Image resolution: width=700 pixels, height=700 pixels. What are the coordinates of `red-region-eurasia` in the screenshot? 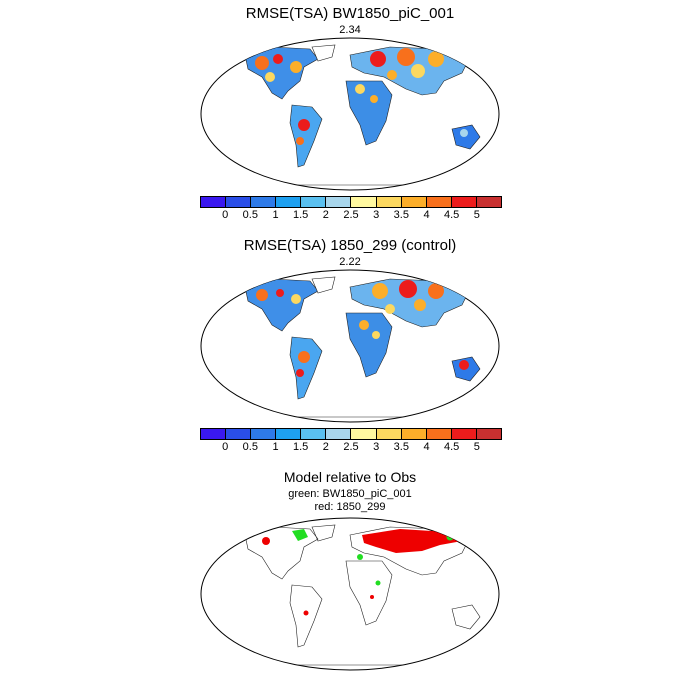 It's located at (412, 541).